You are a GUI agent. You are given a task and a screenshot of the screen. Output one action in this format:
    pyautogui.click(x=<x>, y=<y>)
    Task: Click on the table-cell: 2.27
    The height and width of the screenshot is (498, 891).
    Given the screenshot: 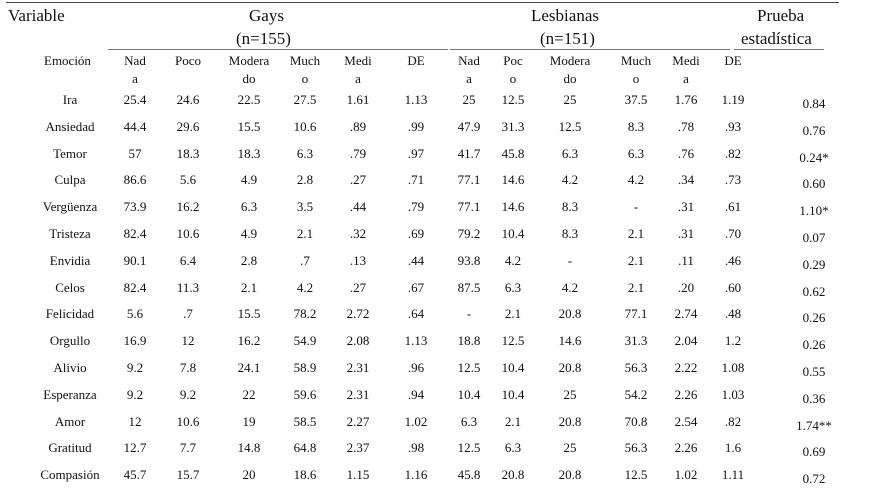 What is the action you would take?
    pyautogui.click(x=358, y=421)
    